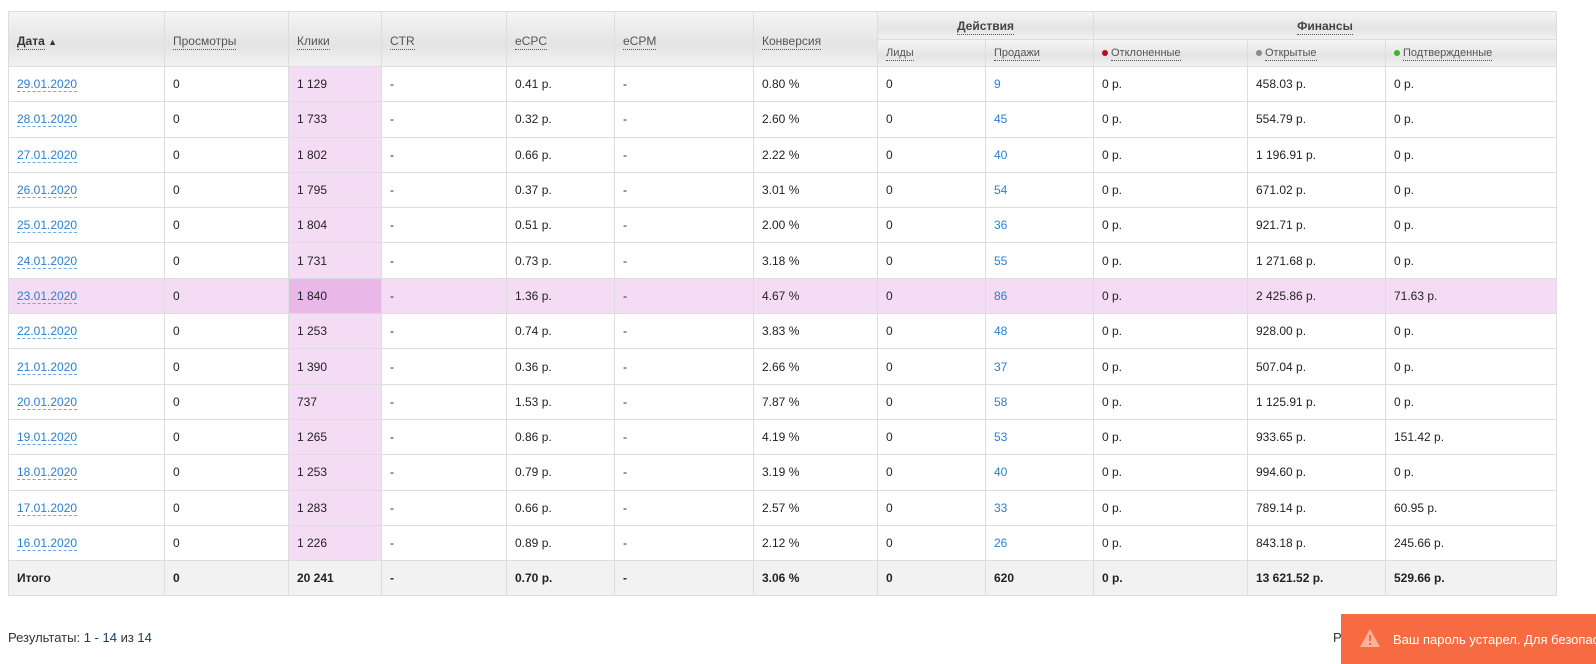  What do you see at coordinates (1001, 331) in the screenshot?
I see `sales-link: 48` at bounding box center [1001, 331].